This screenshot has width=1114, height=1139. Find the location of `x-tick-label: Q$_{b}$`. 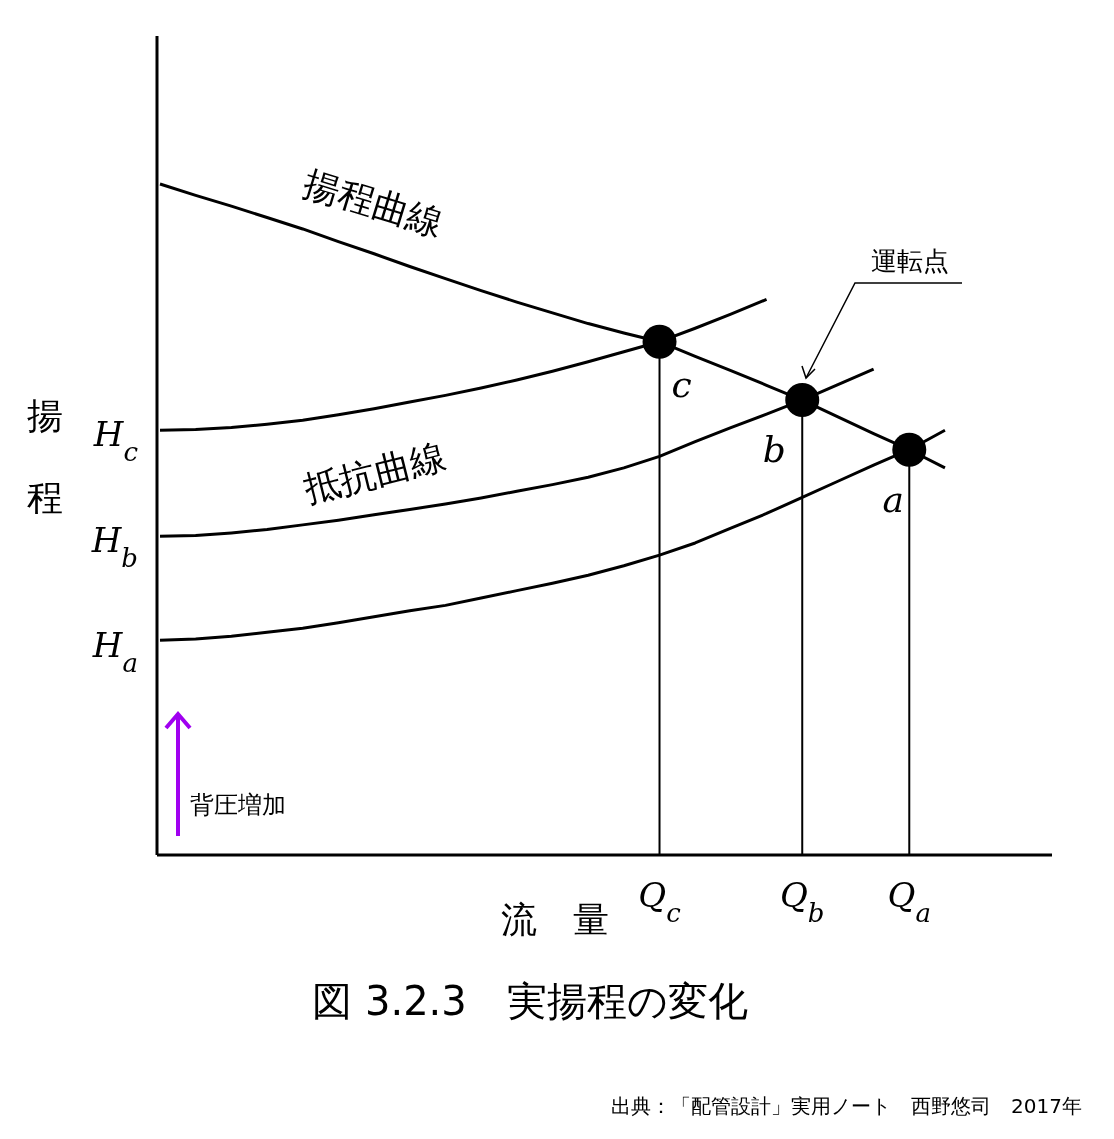

x-tick-label: Q$_{b}$ is located at coordinates (802, 901).